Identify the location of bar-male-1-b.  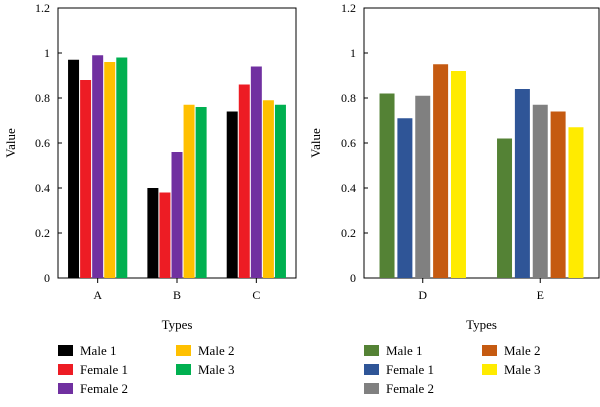
(153, 233).